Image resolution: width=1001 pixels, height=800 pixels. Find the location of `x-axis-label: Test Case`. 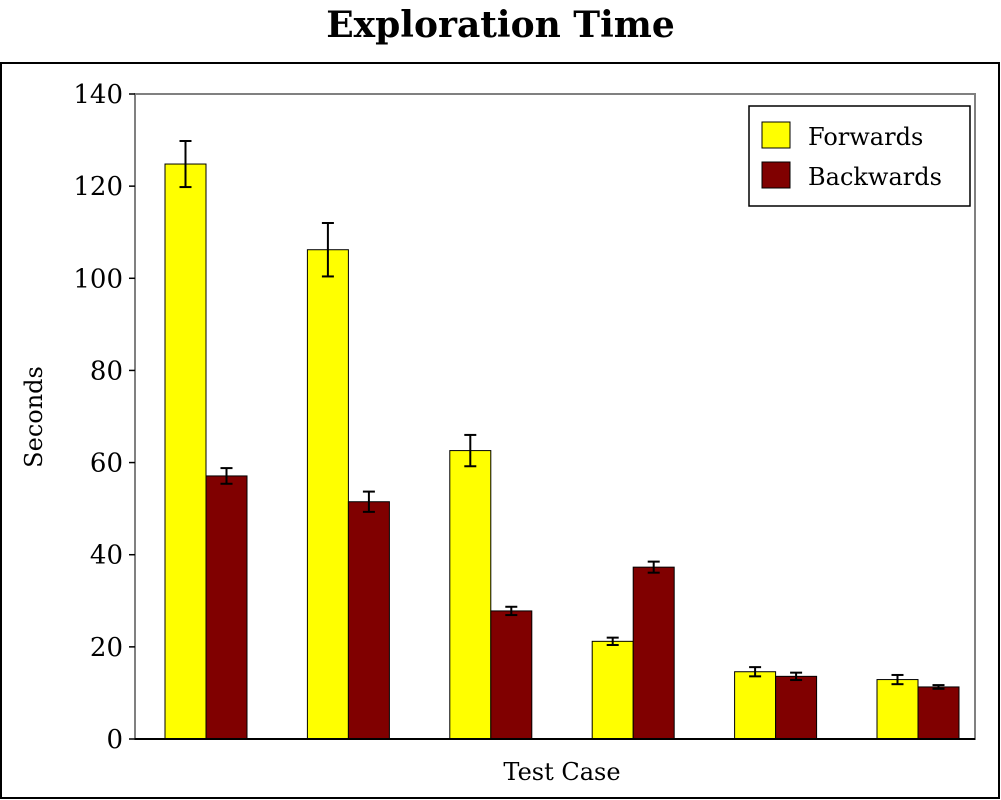

x-axis-label: Test Case is located at coordinates (561, 772).